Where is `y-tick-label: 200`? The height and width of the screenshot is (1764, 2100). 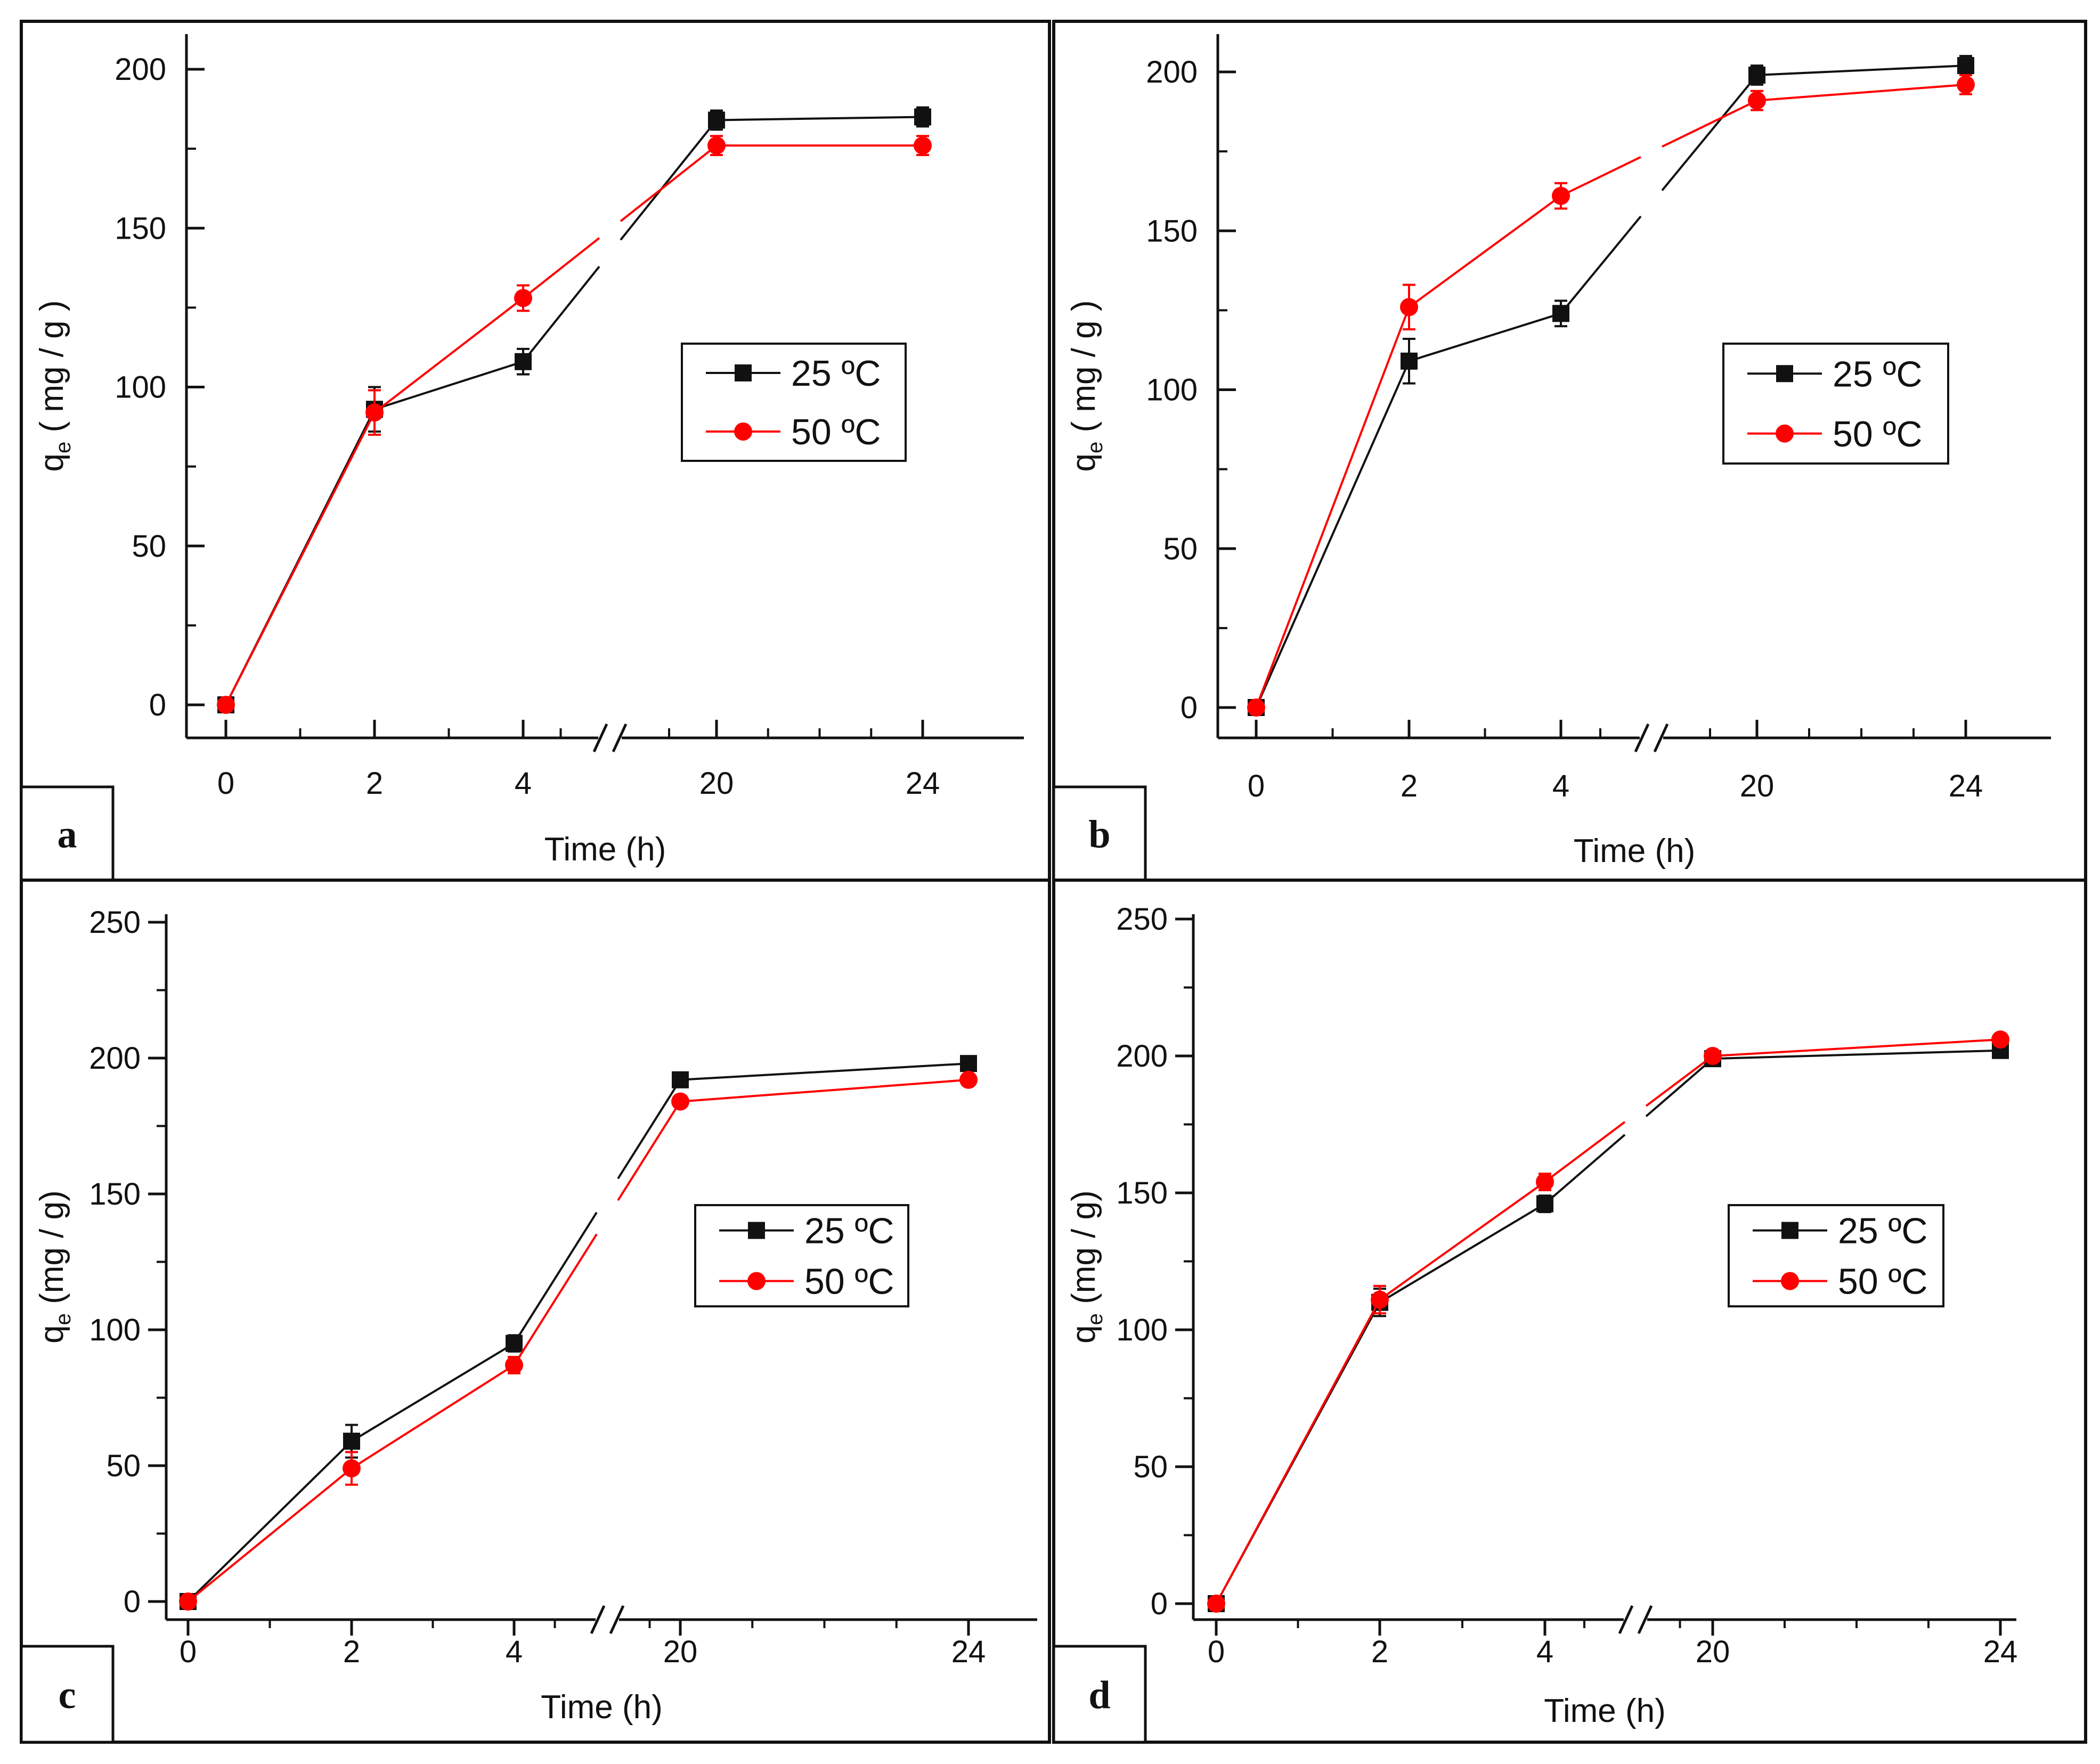
y-tick-label: 200 is located at coordinates (115, 1058).